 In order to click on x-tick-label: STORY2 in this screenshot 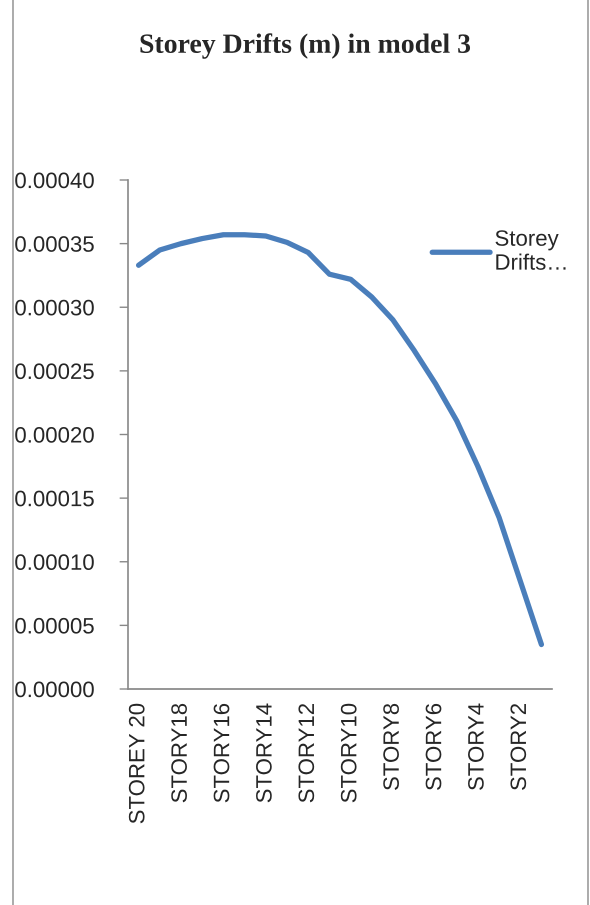, I will do `click(518, 747)`.